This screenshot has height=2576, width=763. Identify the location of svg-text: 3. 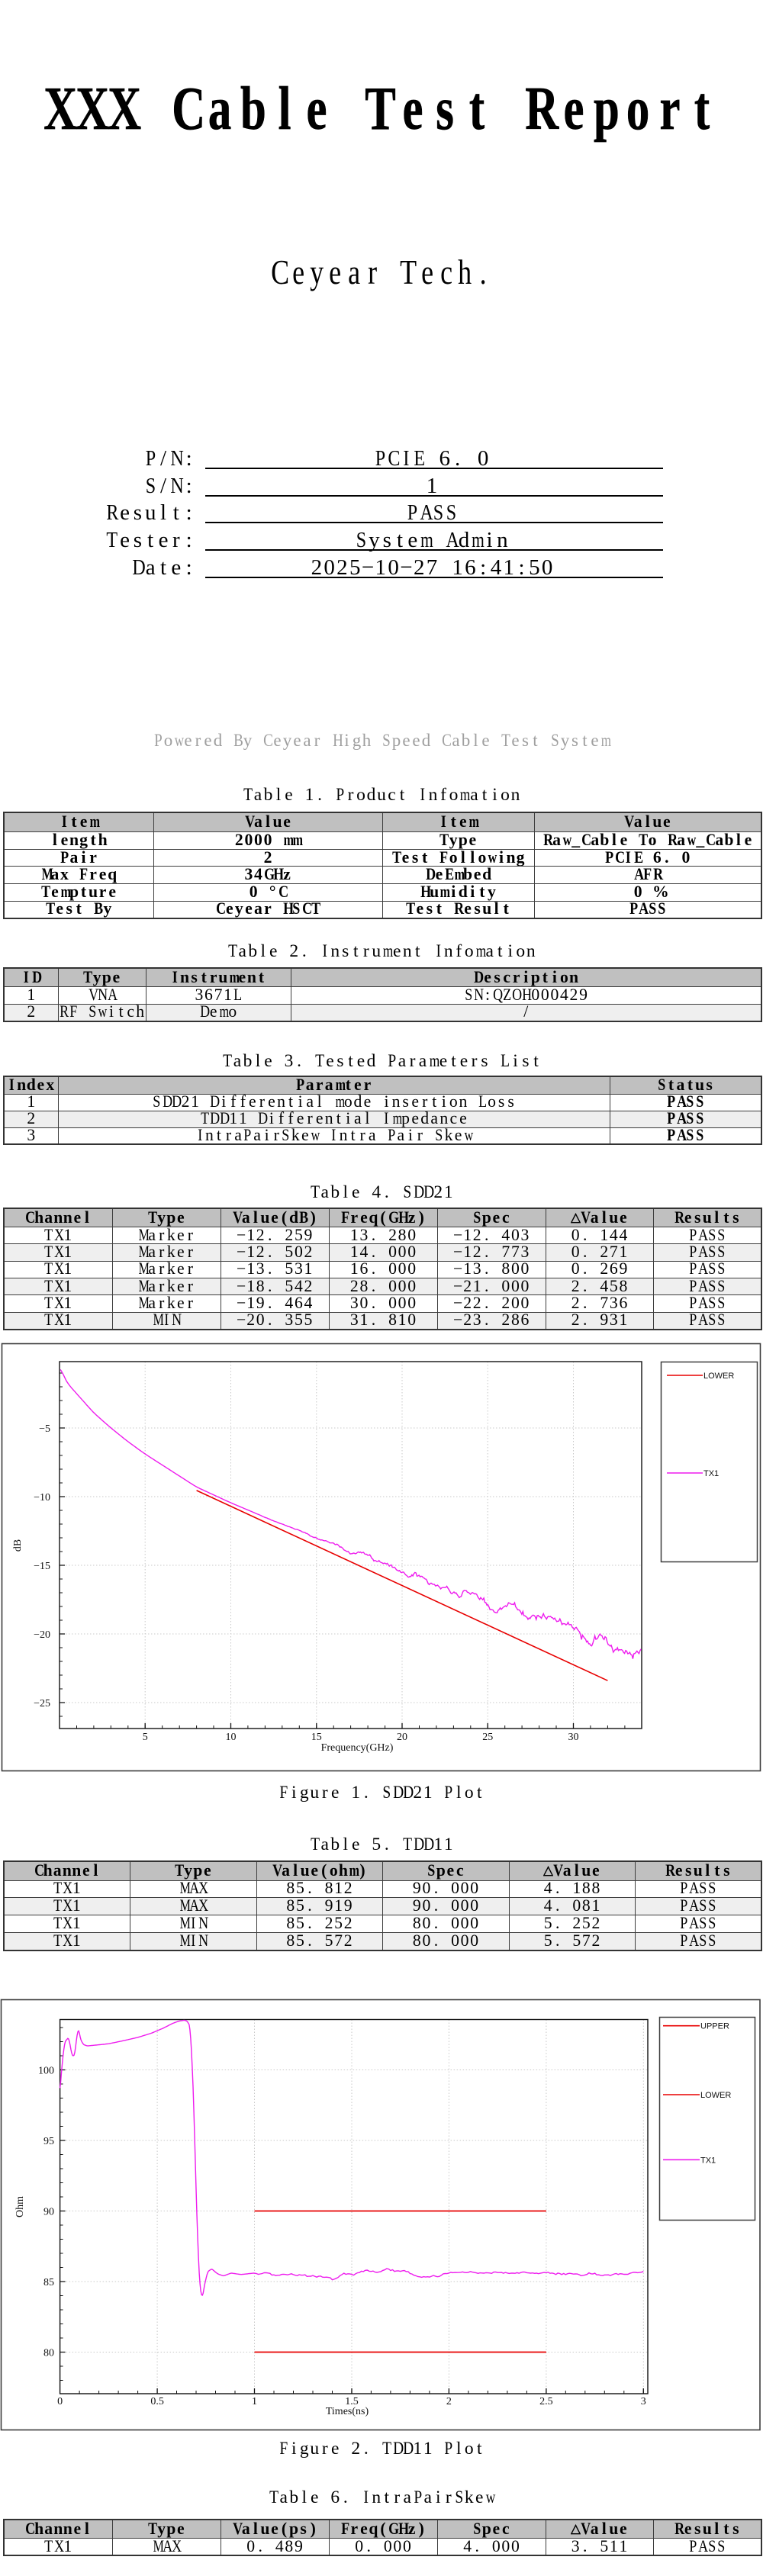
(643, 2401).